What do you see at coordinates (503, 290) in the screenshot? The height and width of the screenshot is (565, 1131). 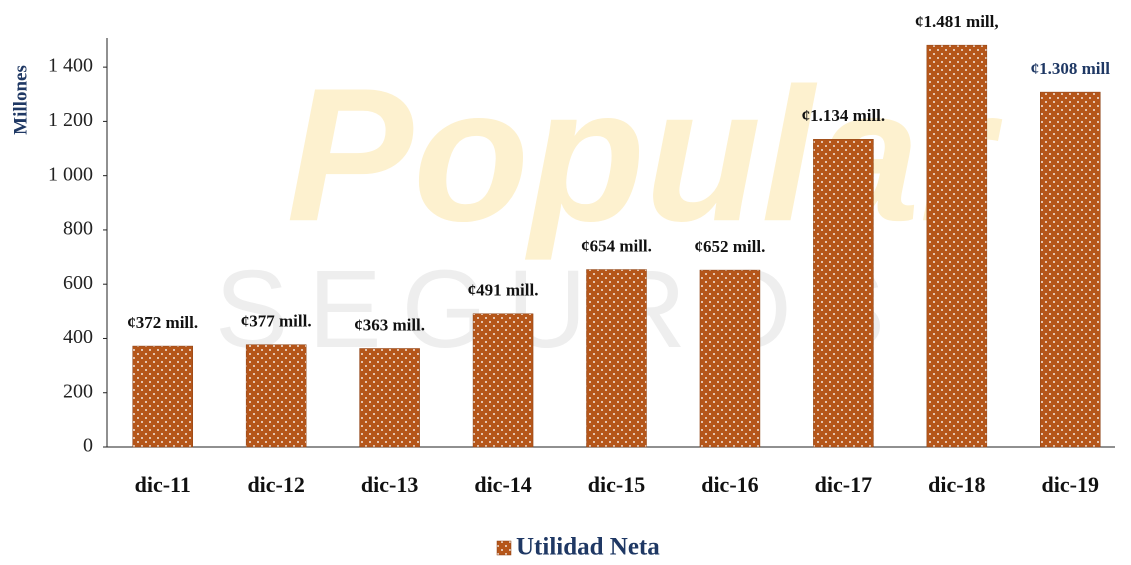 I see `data-label: ¢491 mill.` at bounding box center [503, 290].